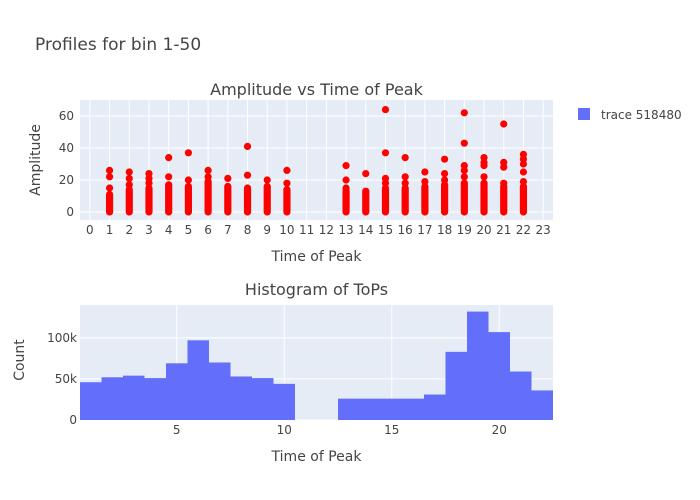  Describe the element at coordinates (66, 180) in the screenshot. I see `scatter-y-tick-label: 20` at that location.